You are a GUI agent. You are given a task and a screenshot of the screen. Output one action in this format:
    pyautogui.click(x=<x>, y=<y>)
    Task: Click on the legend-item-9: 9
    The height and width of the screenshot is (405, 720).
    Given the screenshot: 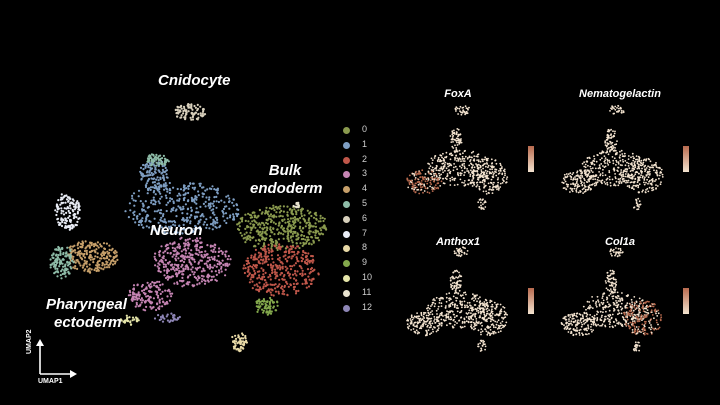 What is the action you would take?
    pyautogui.click(x=365, y=264)
    